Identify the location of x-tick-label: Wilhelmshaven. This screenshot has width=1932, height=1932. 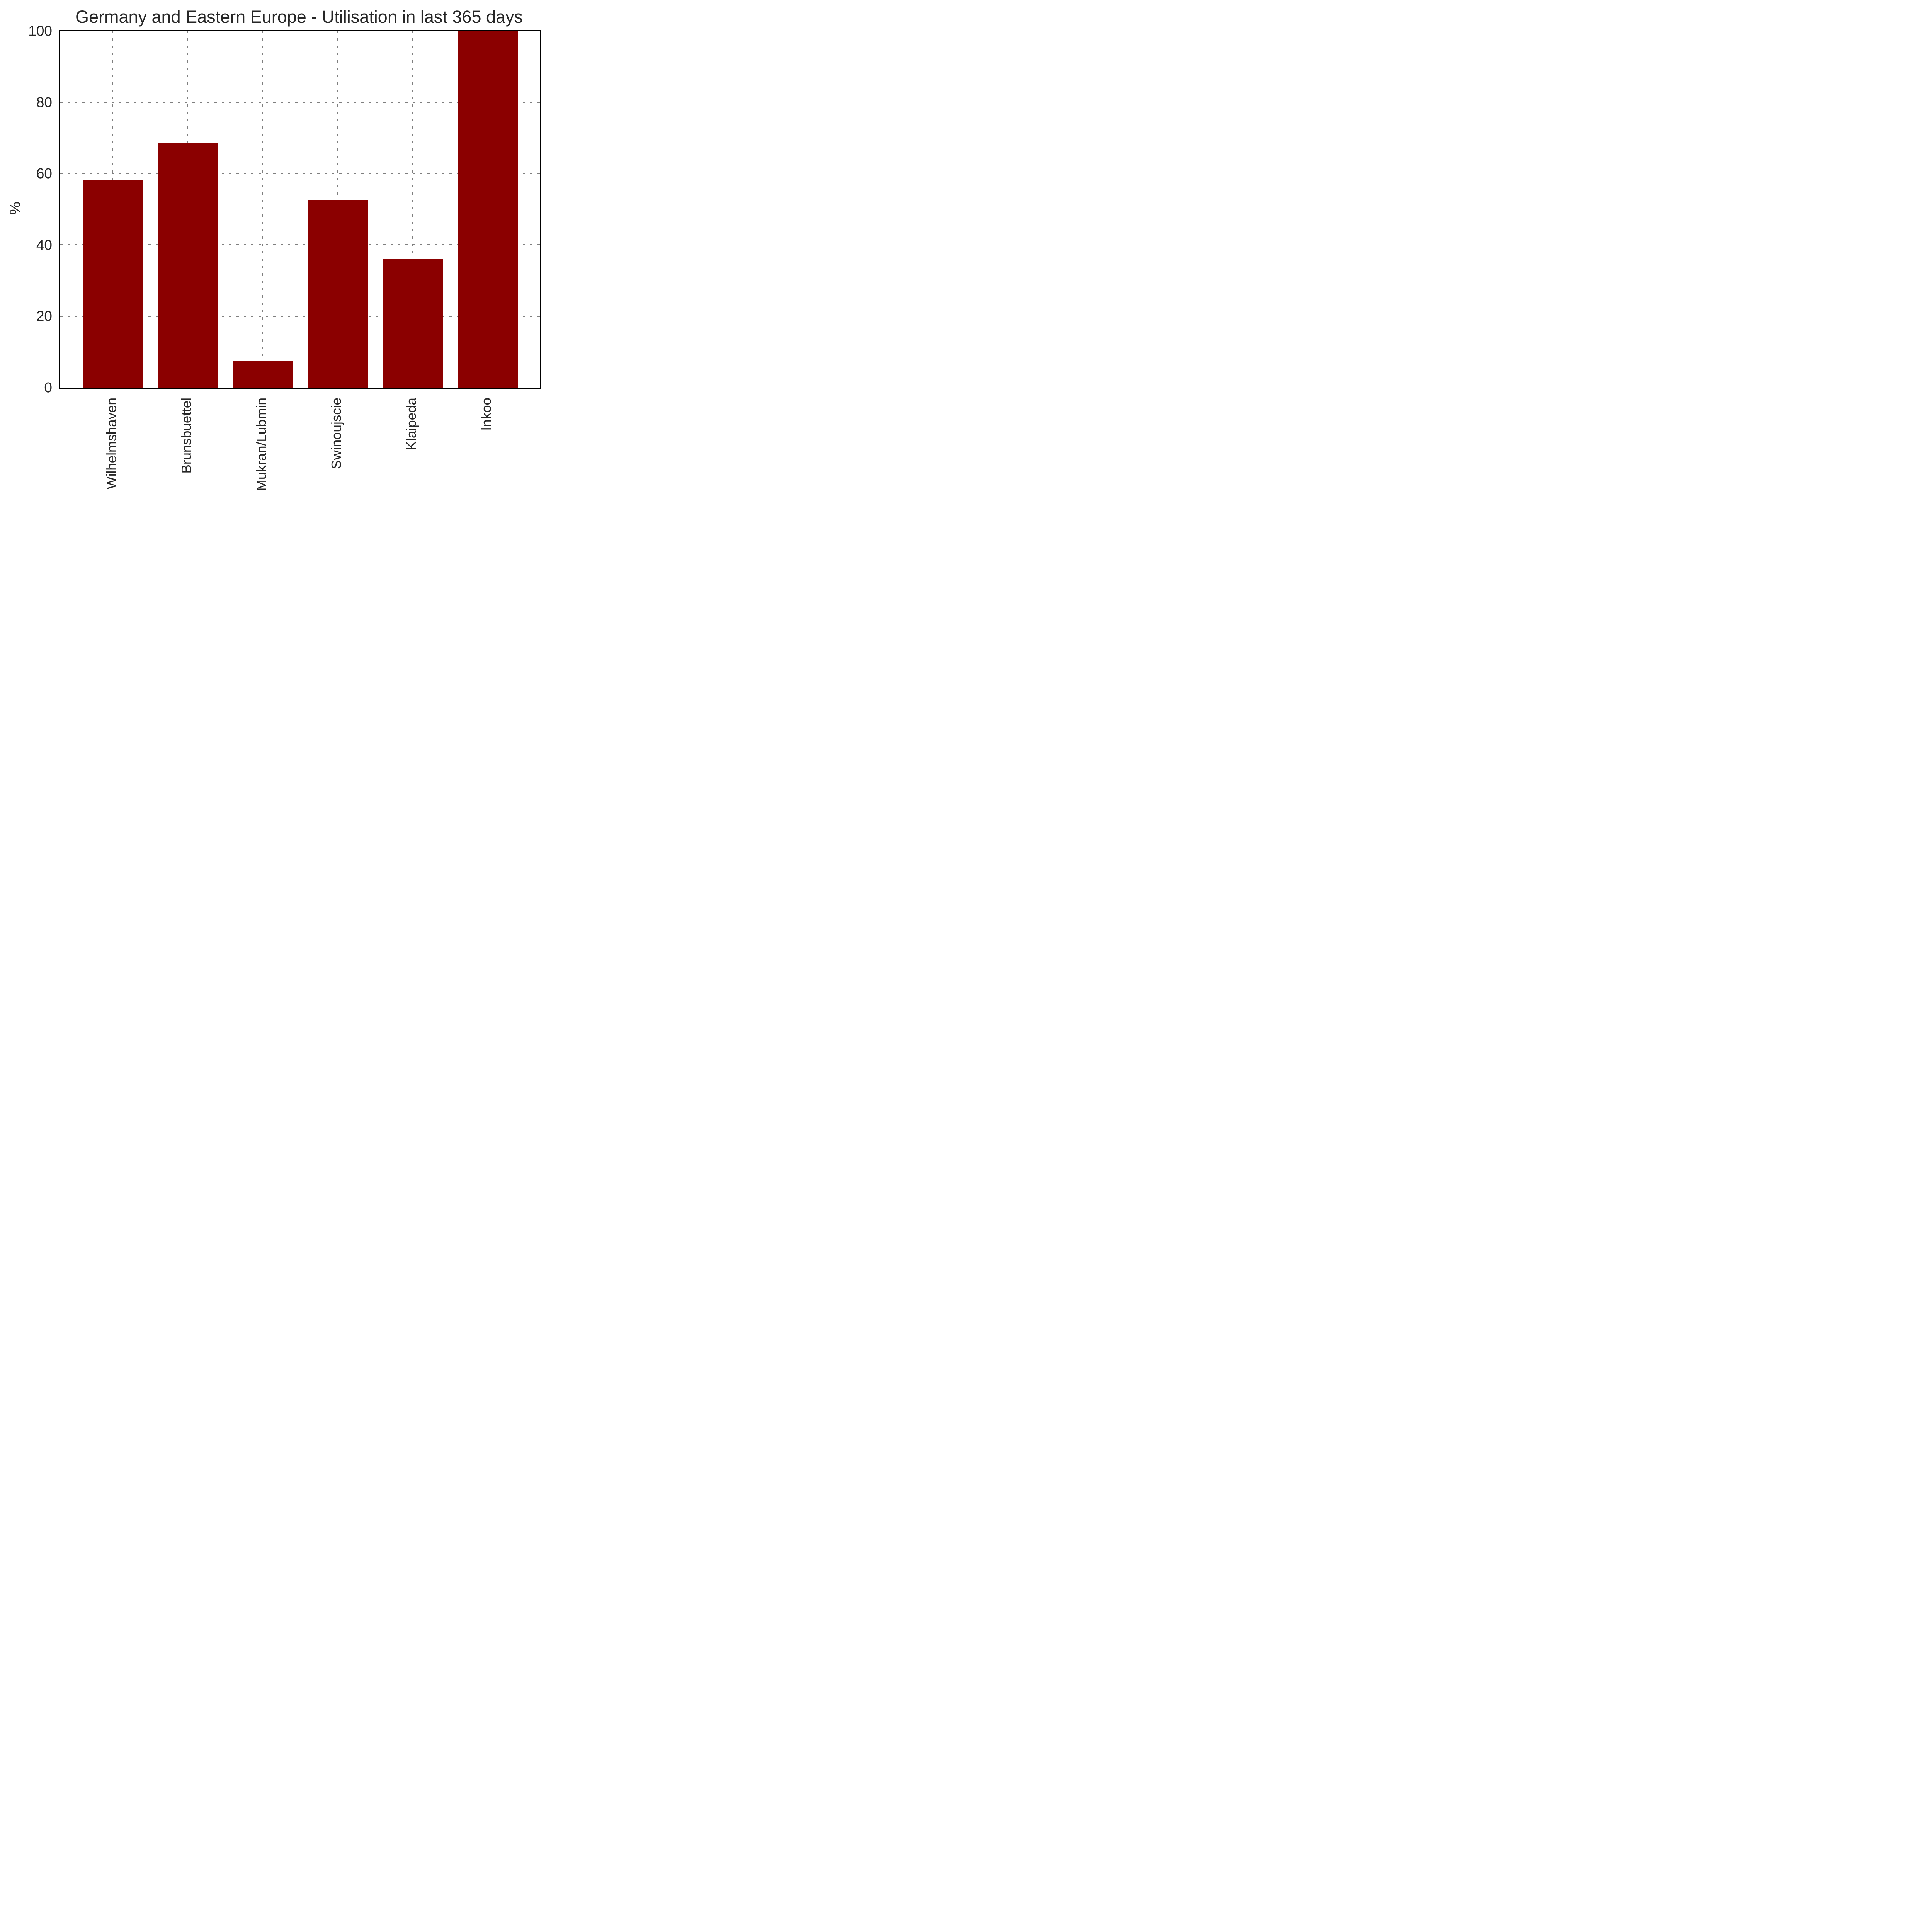
(112, 444).